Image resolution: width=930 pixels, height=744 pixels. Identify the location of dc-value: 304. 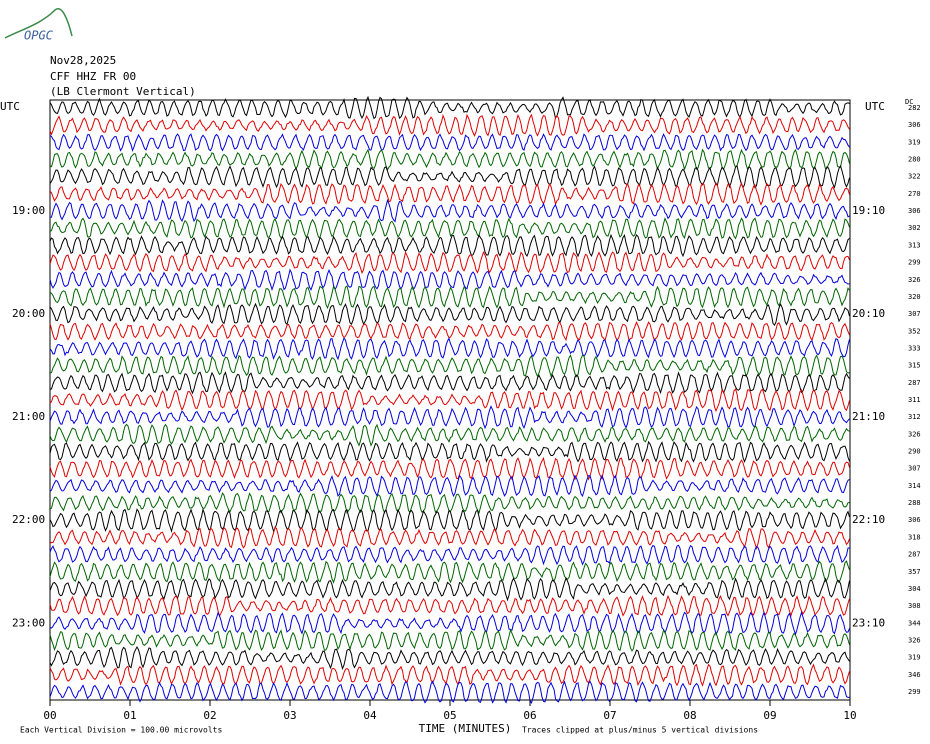
(914, 589).